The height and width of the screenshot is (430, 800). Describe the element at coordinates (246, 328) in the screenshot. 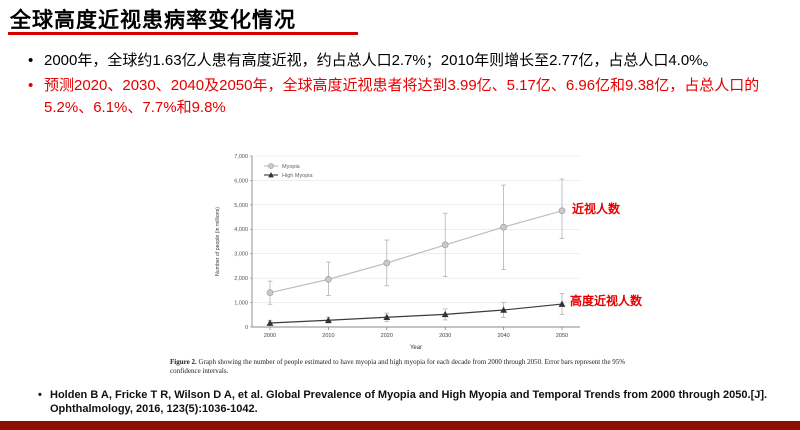

I see `svg-text: 0` at that location.